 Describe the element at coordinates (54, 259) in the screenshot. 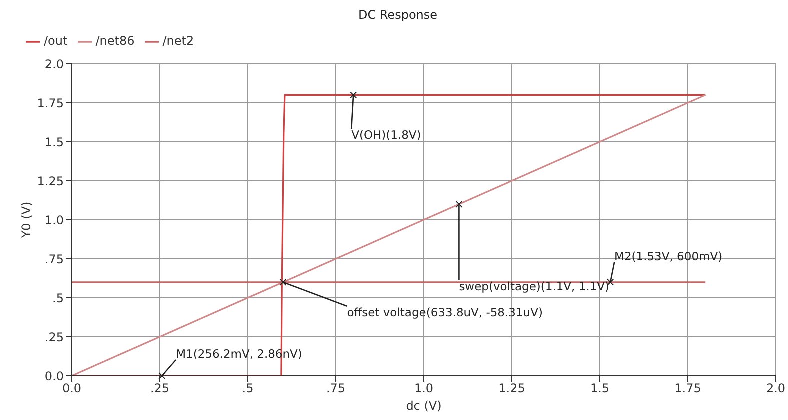

I see `y-tick-label: .75` at that location.